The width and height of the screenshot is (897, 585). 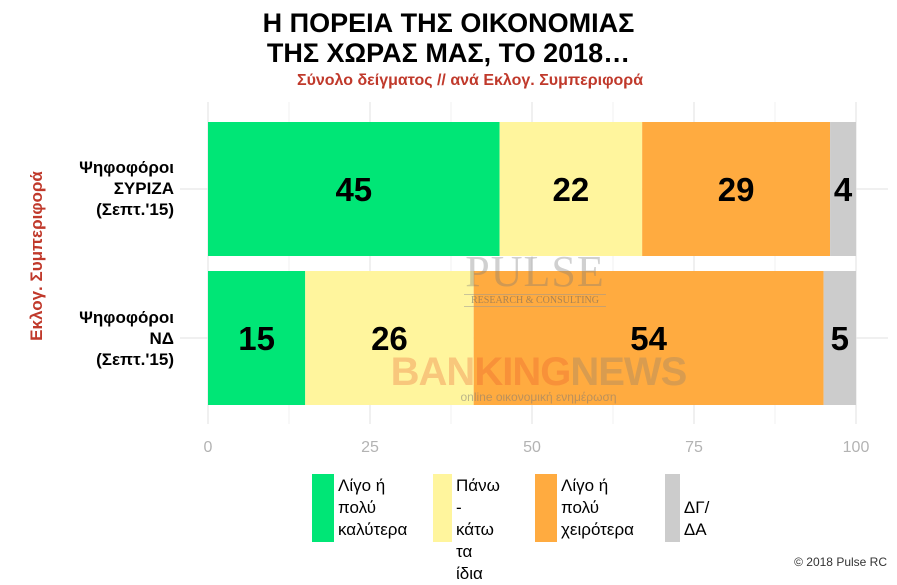 What do you see at coordinates (597, 507) in the screenshot?
I see `legend-label: Λίγο ή πολύ χειρότερα` at bounding box center [597, 507].